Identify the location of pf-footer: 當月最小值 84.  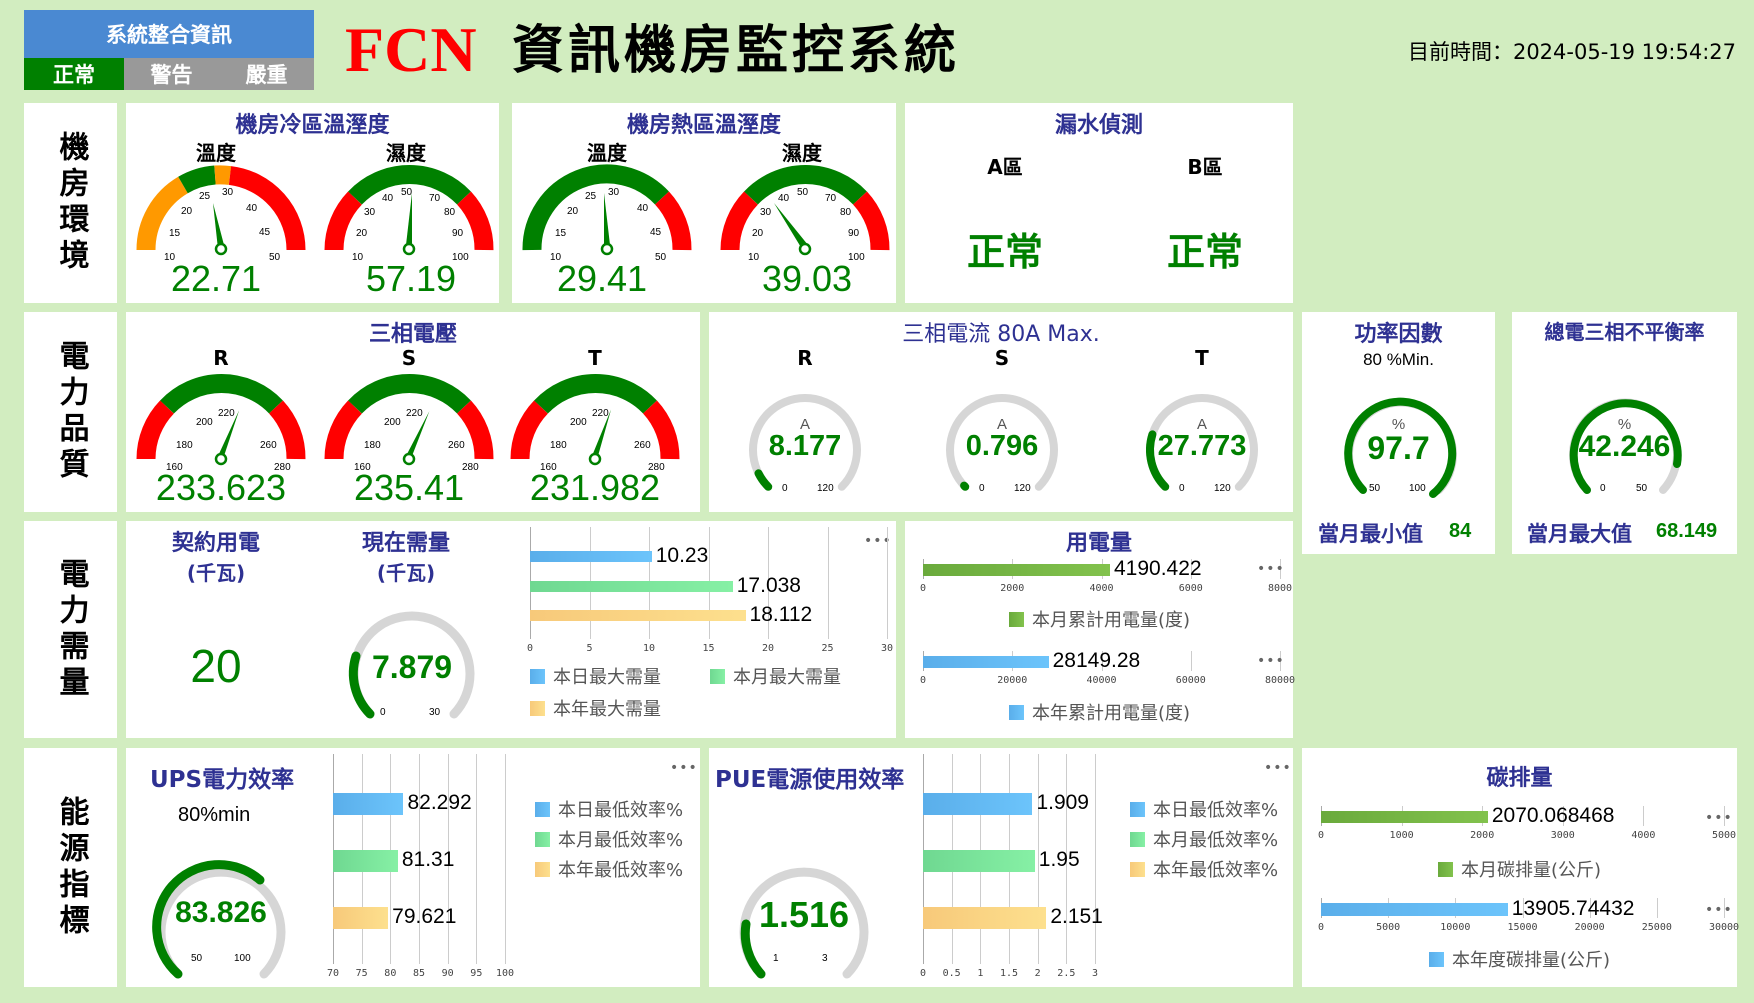
(1398, 533).